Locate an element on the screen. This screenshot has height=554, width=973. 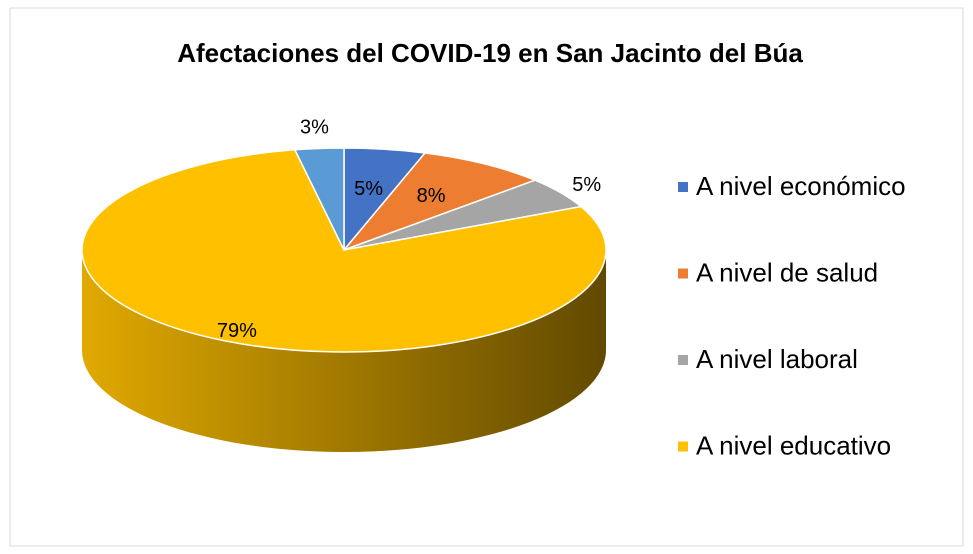
legend-label: A nivel económico is located at coordinates (801, 186).